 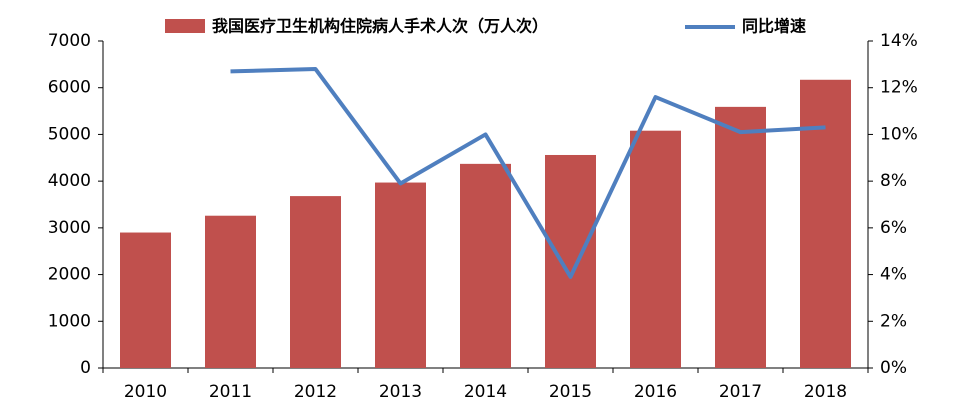 I want to click on legend-swatch, so click(x=185, y=26).